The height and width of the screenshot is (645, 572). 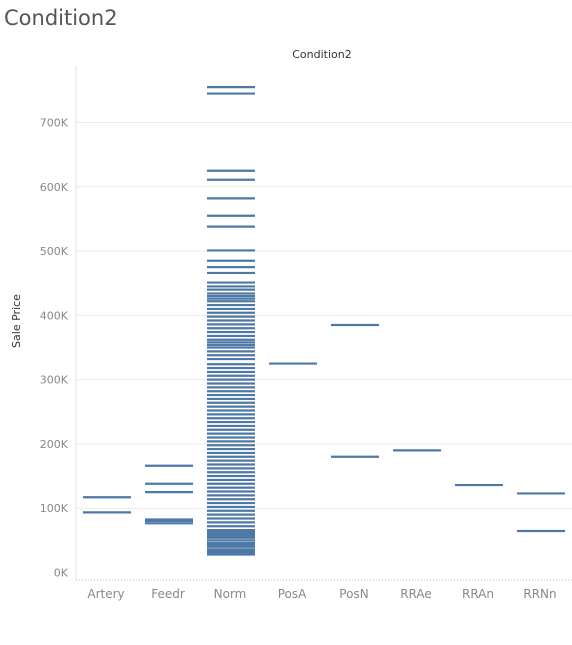 What do you see at coordinates (230, 594) in the screenshot?
I see `x-tick-label: Norm` at bounding box center [230, 594].